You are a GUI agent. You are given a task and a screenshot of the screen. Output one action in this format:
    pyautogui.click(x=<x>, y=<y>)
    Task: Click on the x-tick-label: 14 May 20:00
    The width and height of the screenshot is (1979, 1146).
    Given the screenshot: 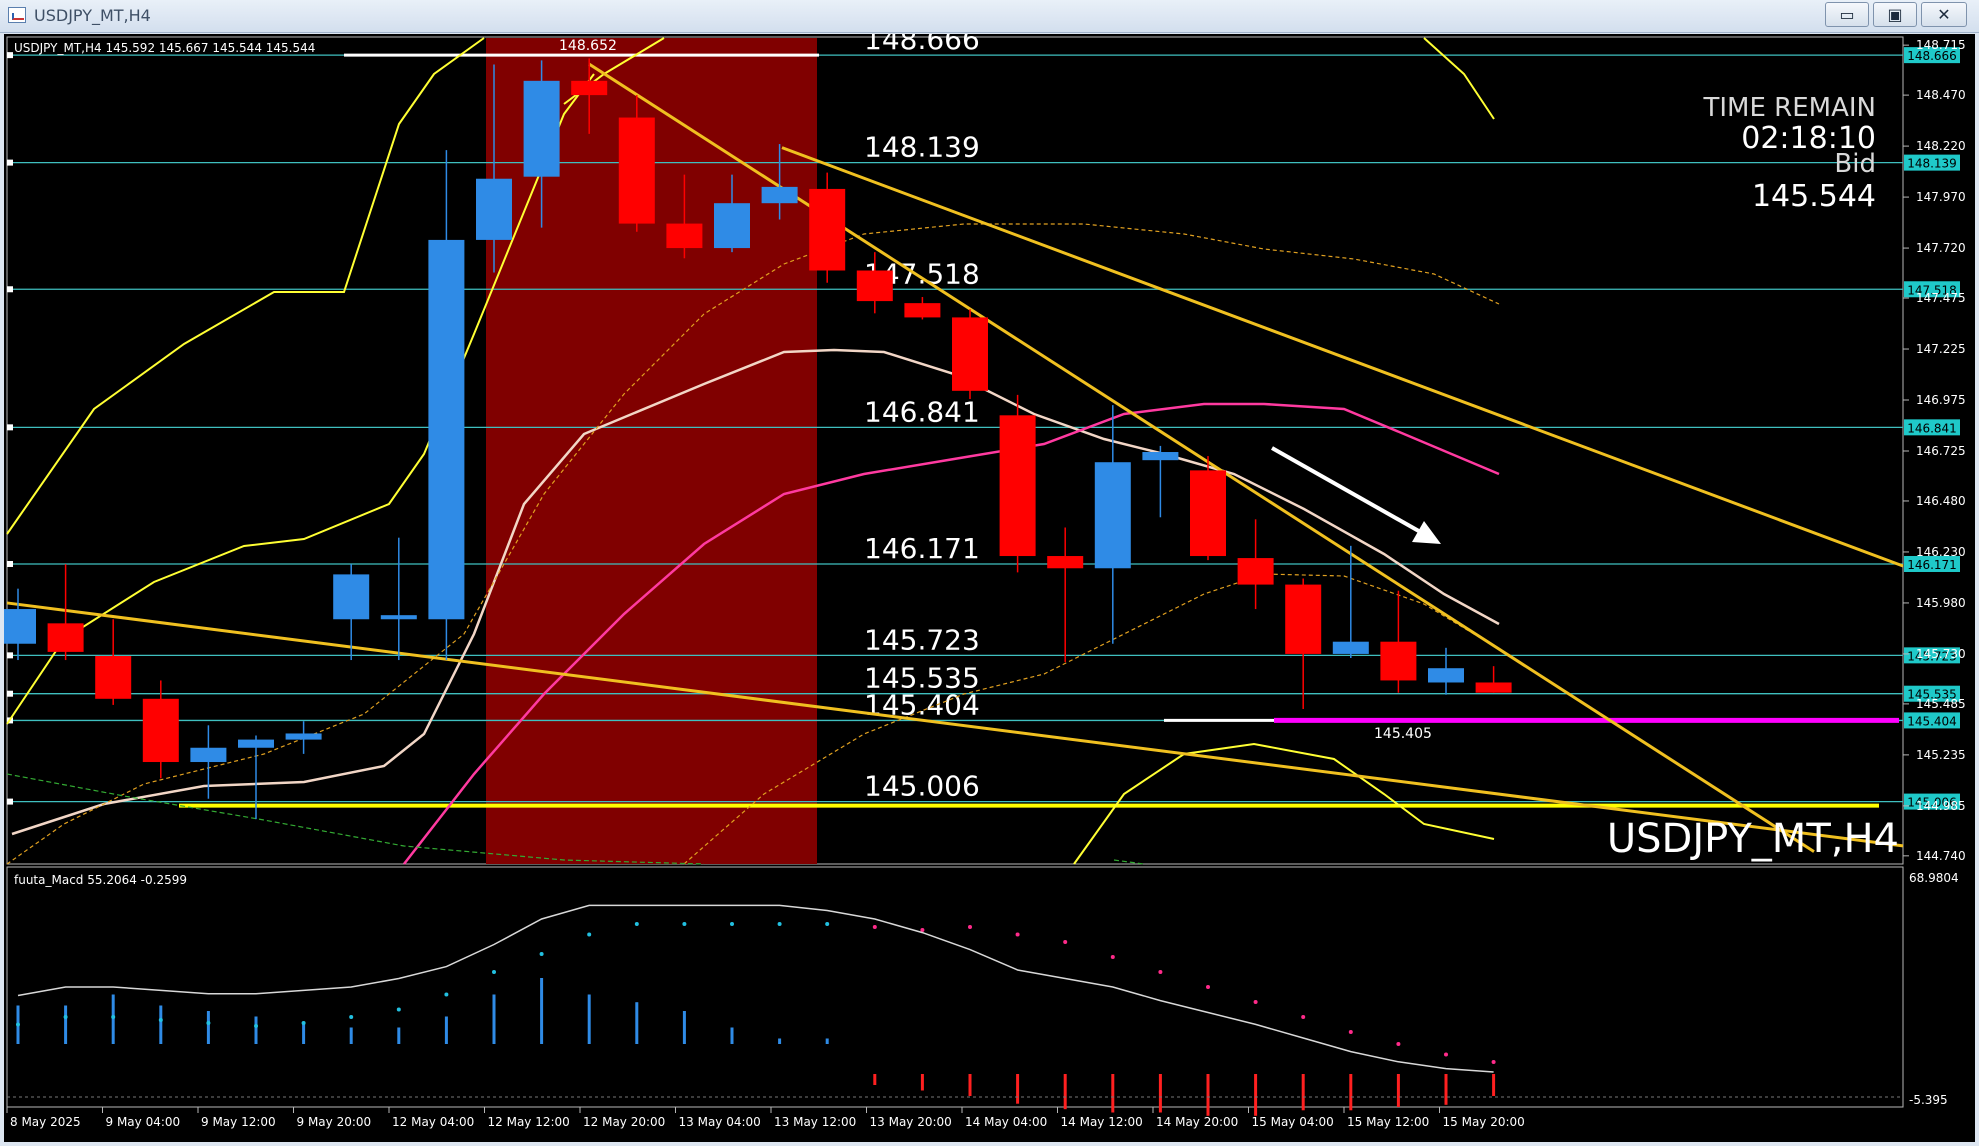 What is the action you would take?
    pyautogui.click(x=1197, y=1122)
    